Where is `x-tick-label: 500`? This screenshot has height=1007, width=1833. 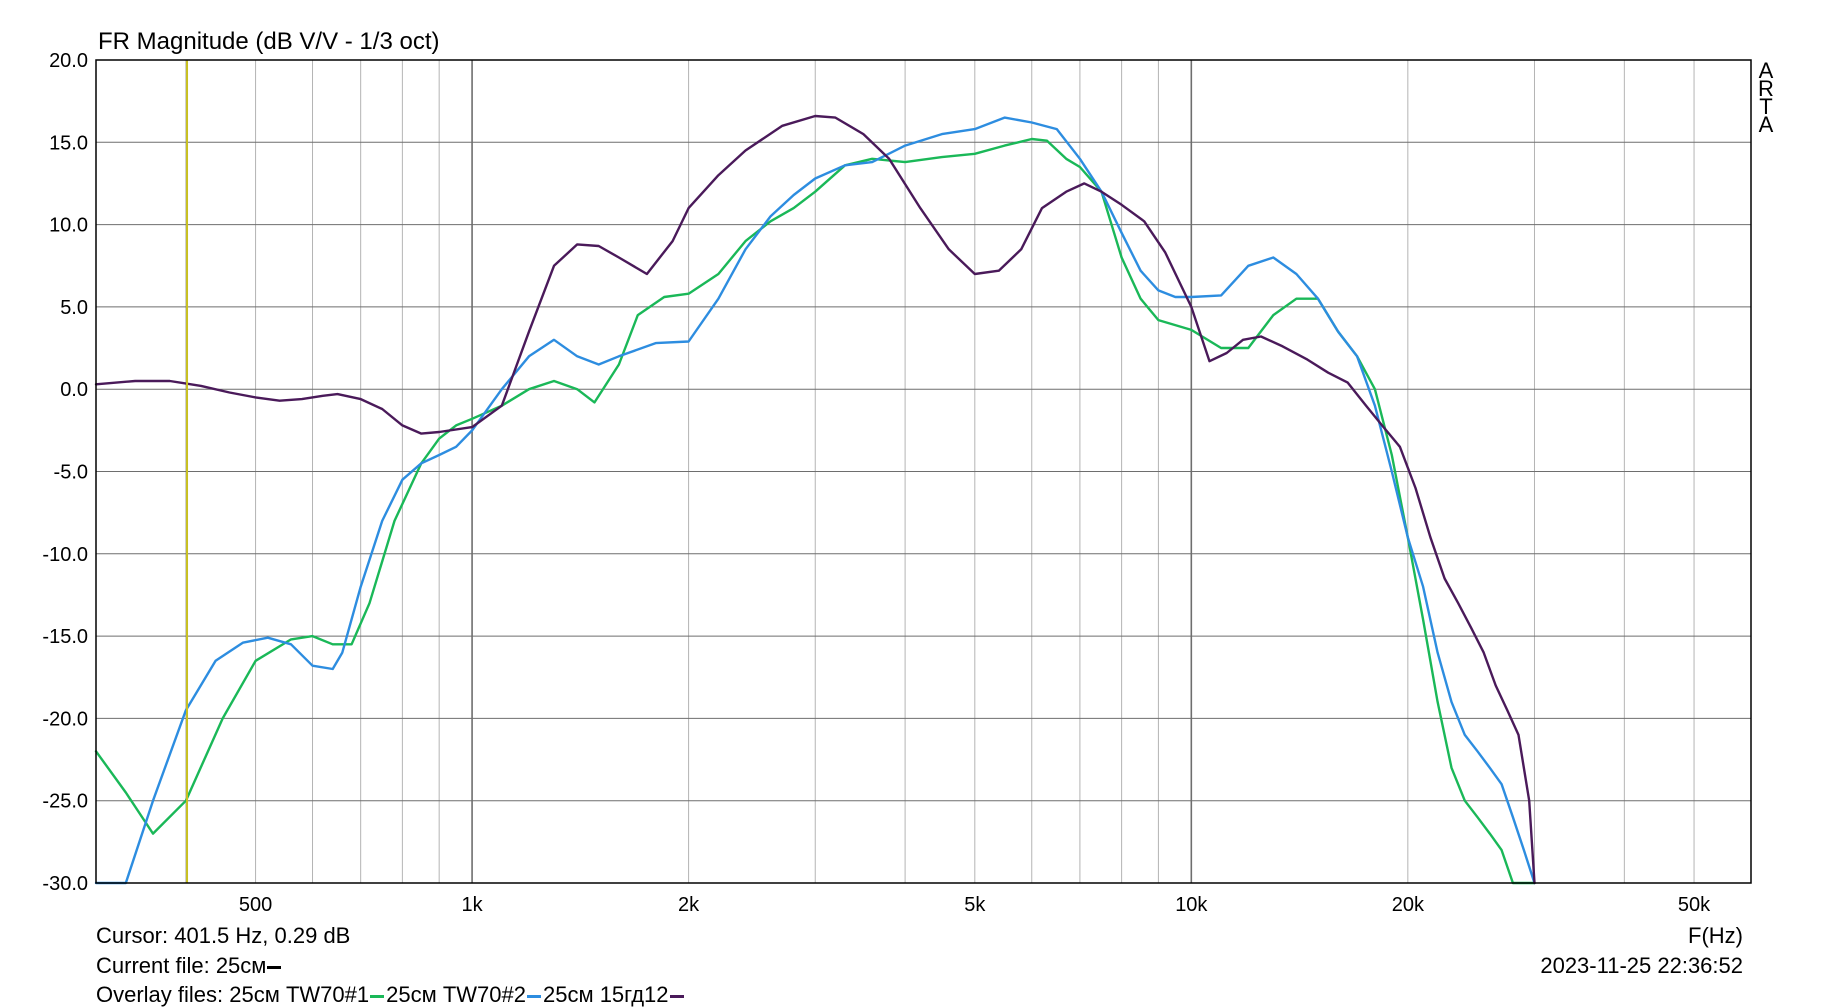 x-tick-label: 500 is located at coordinates (255, 905).